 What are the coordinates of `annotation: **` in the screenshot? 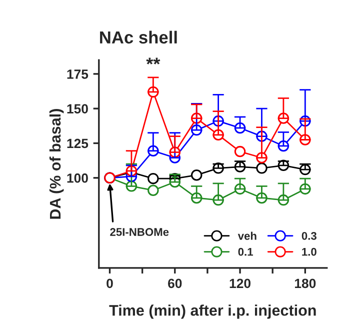 It's located at (153, 61).